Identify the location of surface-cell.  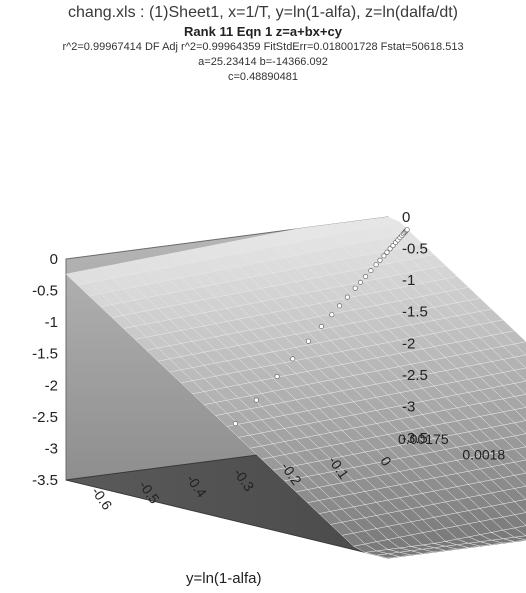
(388, 220).